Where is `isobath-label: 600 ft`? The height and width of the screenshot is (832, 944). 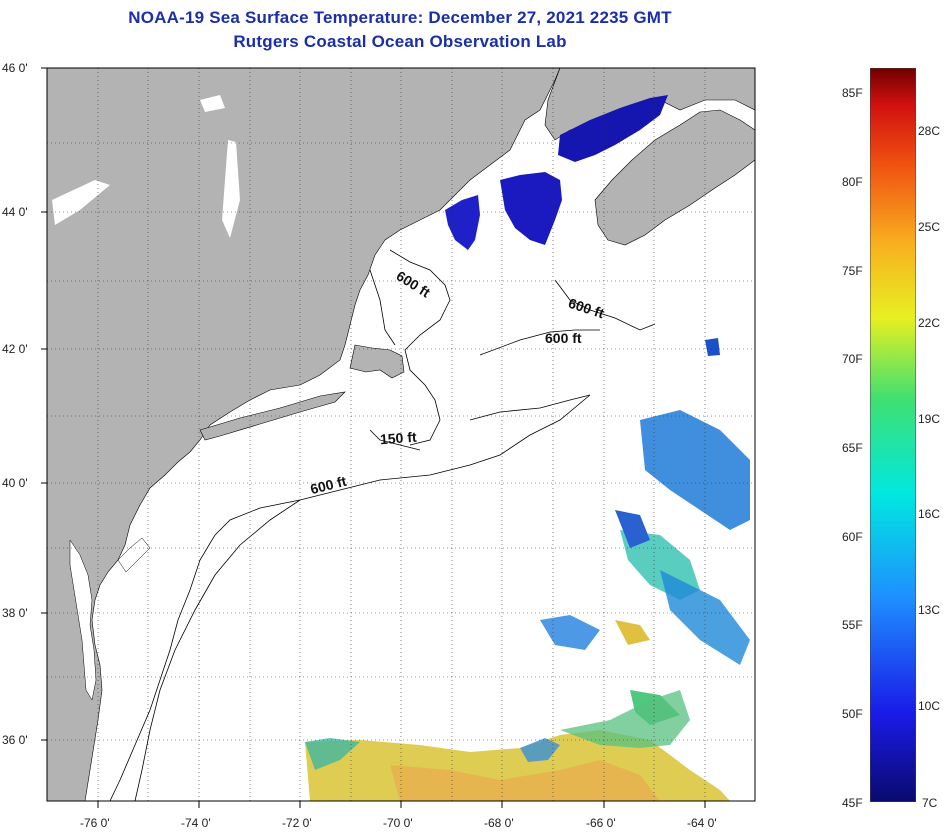 isobath-label: 600 ft is located at coordinates (563, 338).